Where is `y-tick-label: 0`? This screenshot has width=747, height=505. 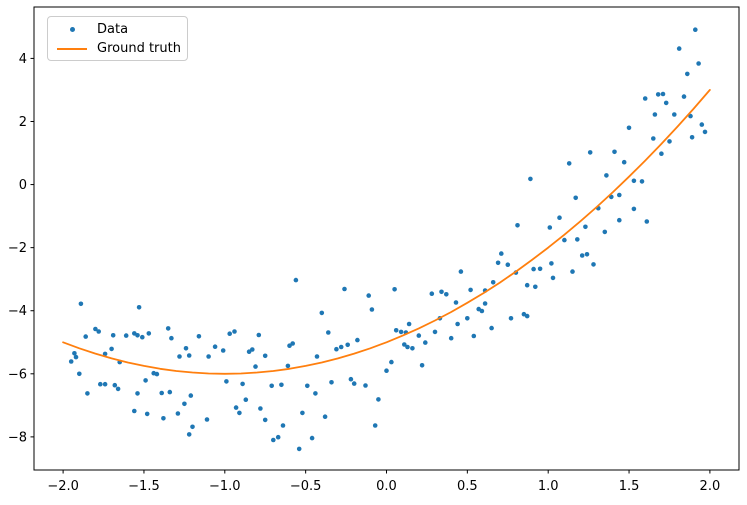 y-tick-label: 0 is located at coordinates (23, 185).